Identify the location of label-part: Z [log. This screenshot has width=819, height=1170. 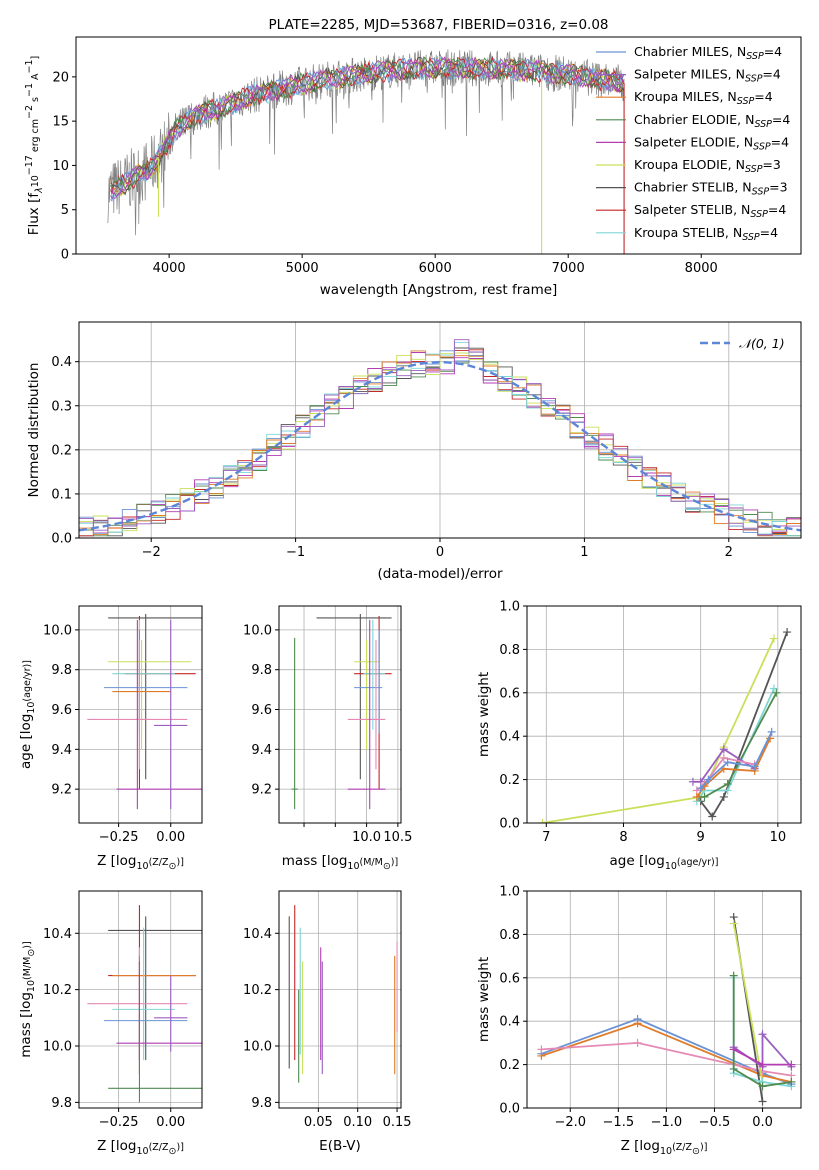
(640, 1146).